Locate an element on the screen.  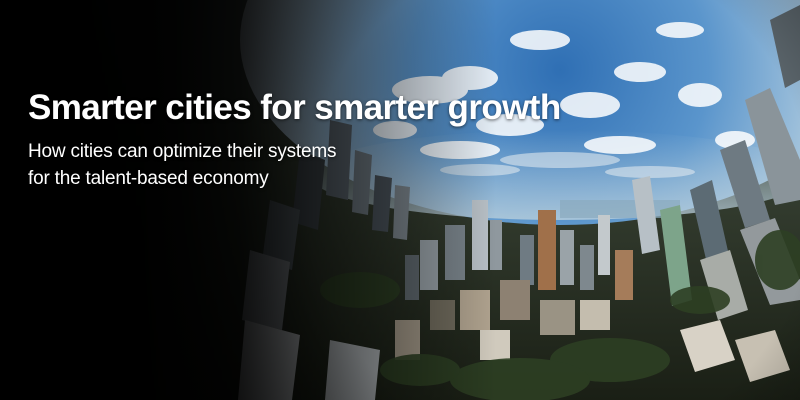
banner-headline: Smarter cities for smarter growth is located at coordinates (294, 107).